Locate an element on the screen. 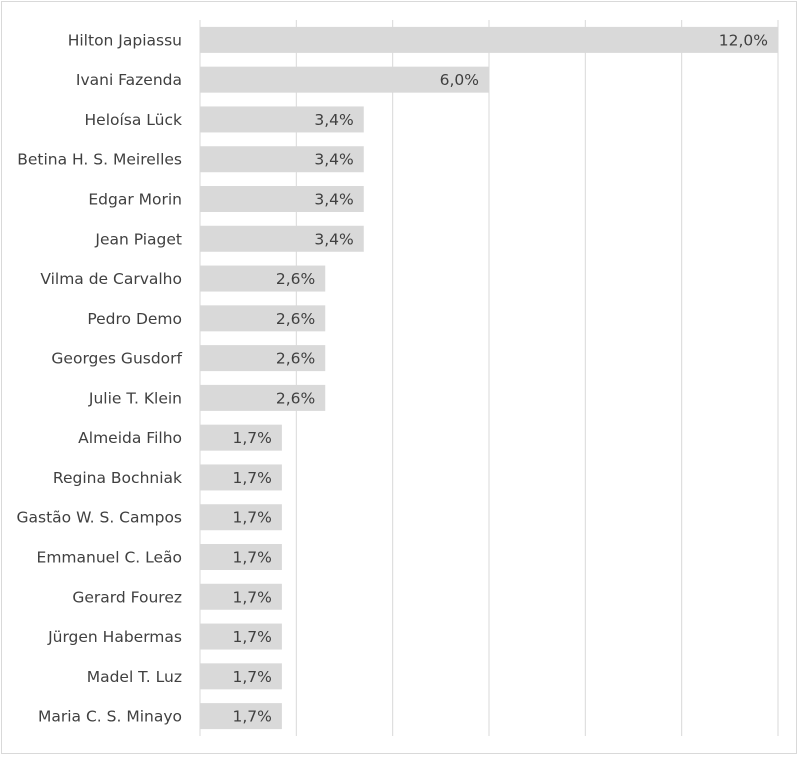  category-label: Gastão W. S. Campos is located at coordinates (99, 518).